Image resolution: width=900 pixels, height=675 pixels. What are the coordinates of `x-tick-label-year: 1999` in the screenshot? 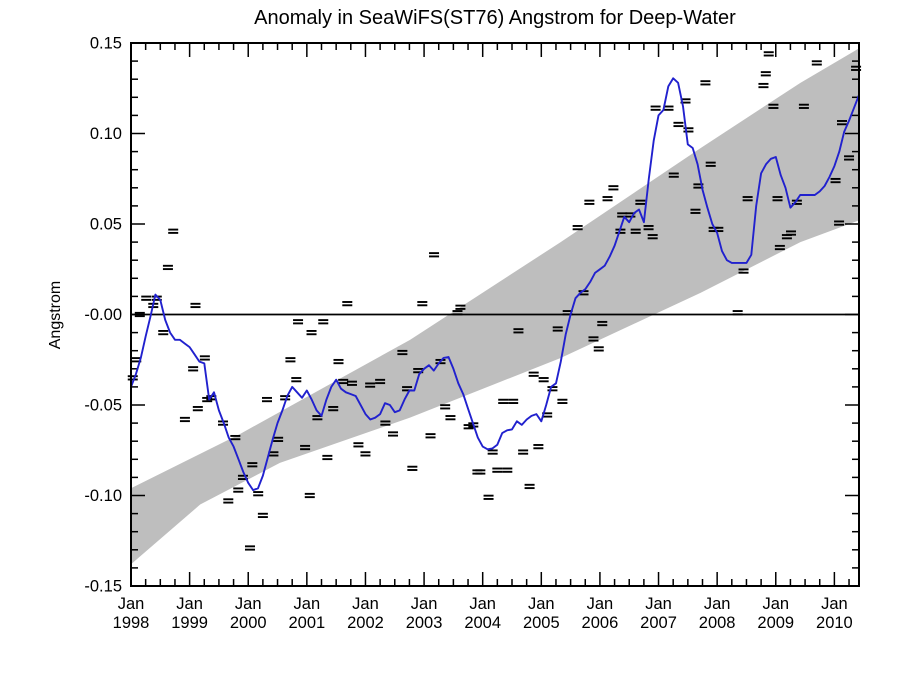 It's located at (189, 623).